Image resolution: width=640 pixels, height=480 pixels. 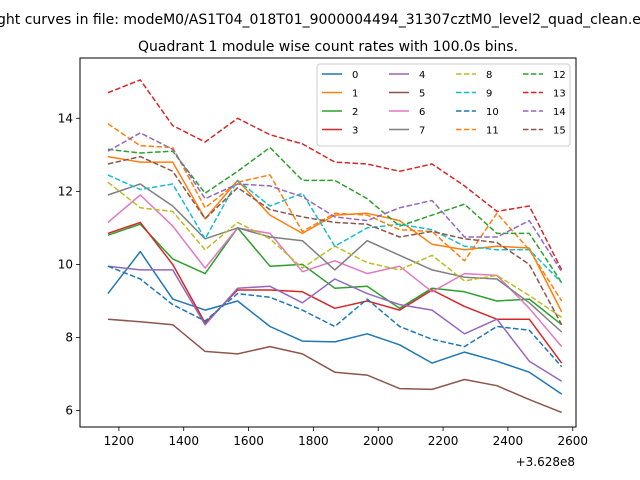 I want to click on y-tick-label: 10, so click(x=65, y=264).